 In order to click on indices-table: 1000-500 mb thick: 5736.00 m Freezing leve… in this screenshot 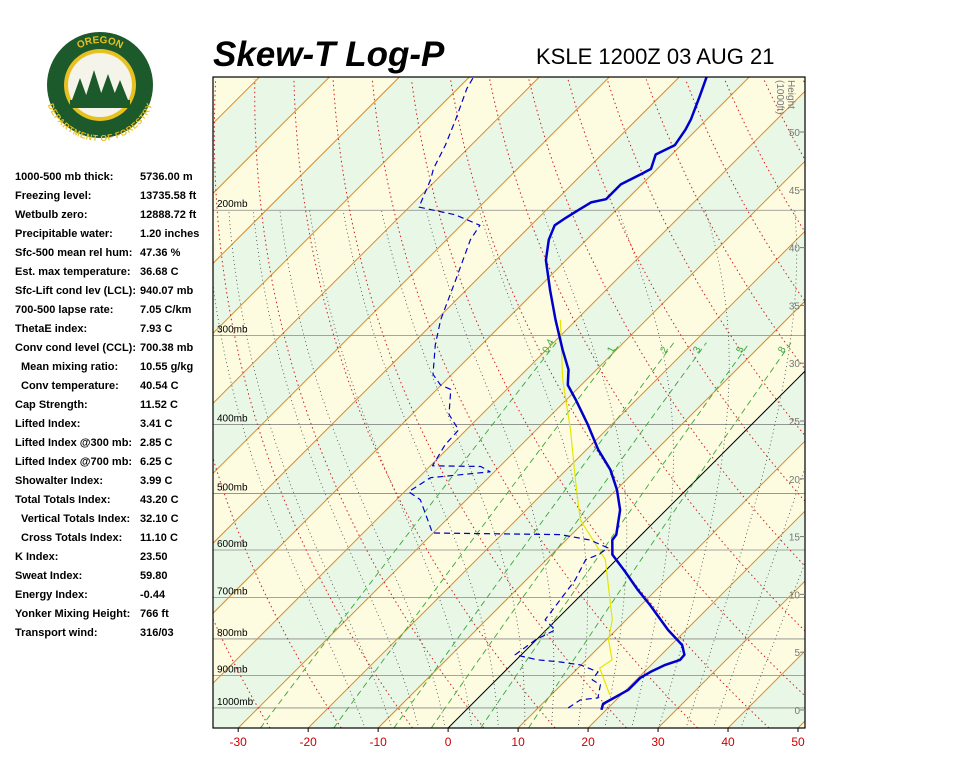, I will do `click(107, 405)`.